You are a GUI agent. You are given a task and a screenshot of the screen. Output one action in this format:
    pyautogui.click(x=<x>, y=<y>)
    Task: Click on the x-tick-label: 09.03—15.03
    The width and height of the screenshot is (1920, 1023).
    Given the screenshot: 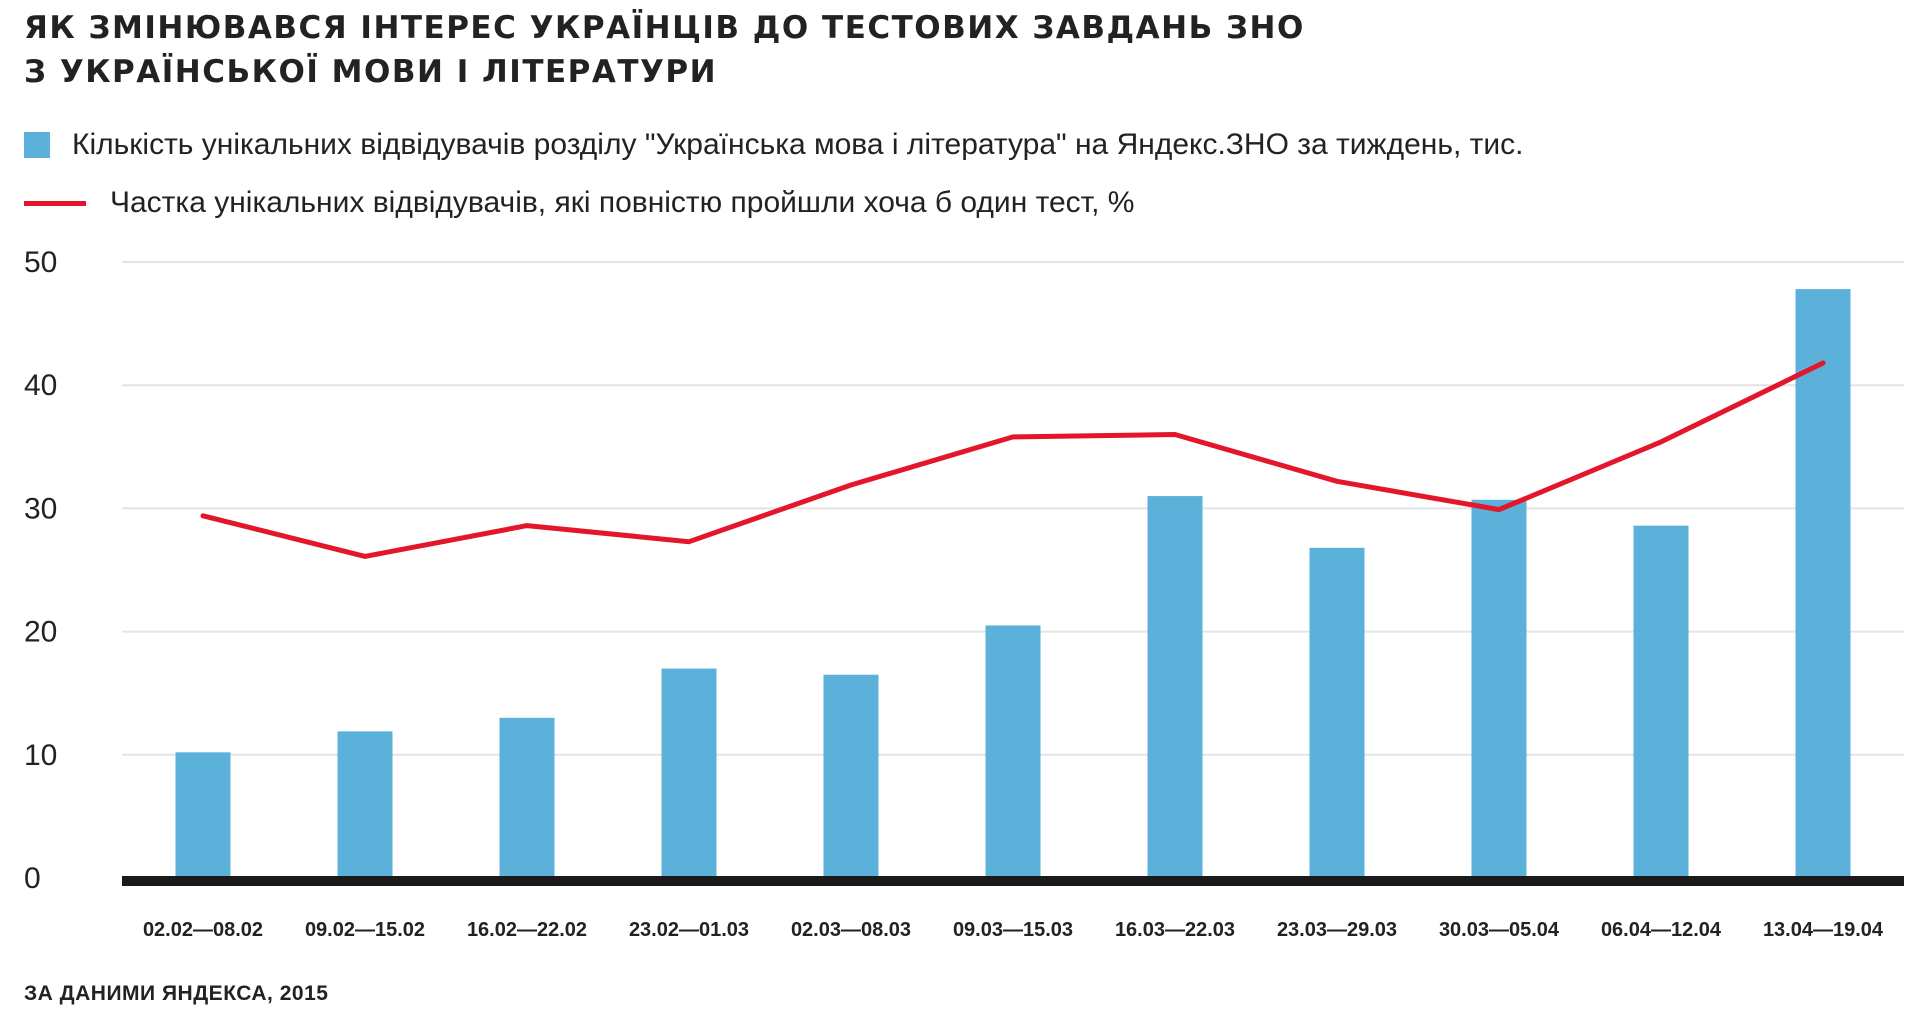 What is the action you would take?
    pyautogui.click(x=1013, y=930)
    